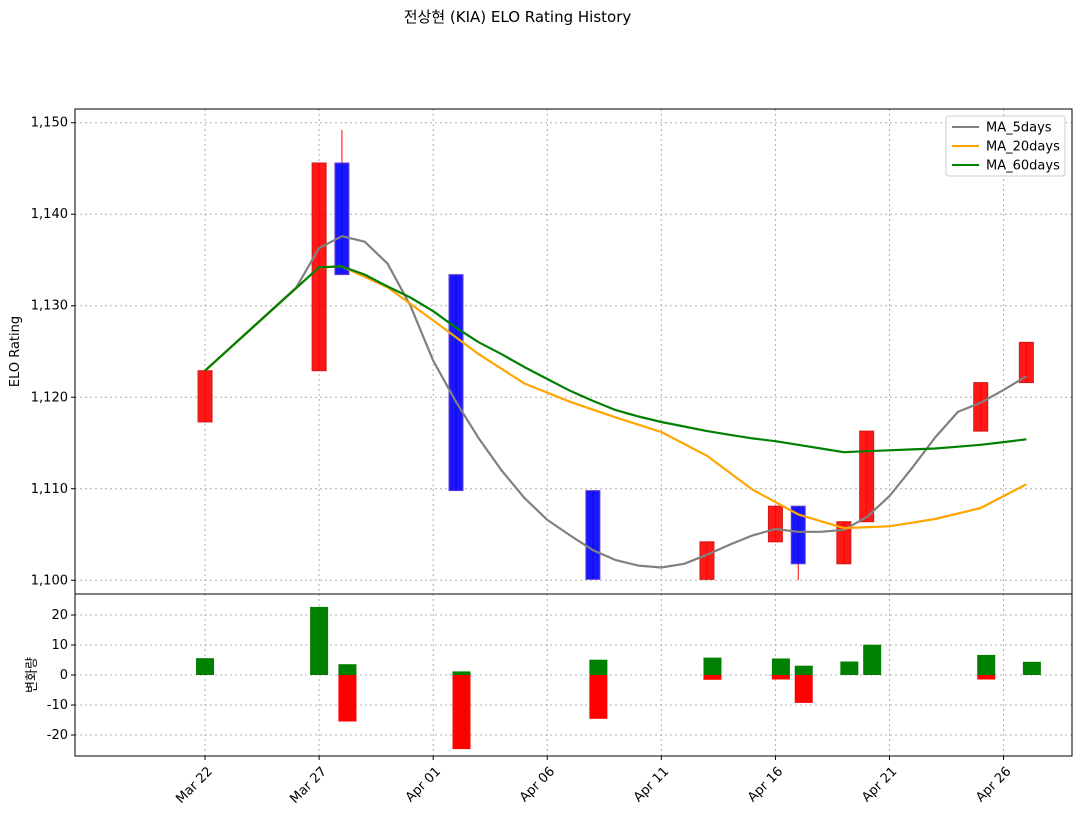 This screenshot has width=1080, height=814. I want to click on legend: MA_5days MA_20days MA_60days, so click(1005, 146).